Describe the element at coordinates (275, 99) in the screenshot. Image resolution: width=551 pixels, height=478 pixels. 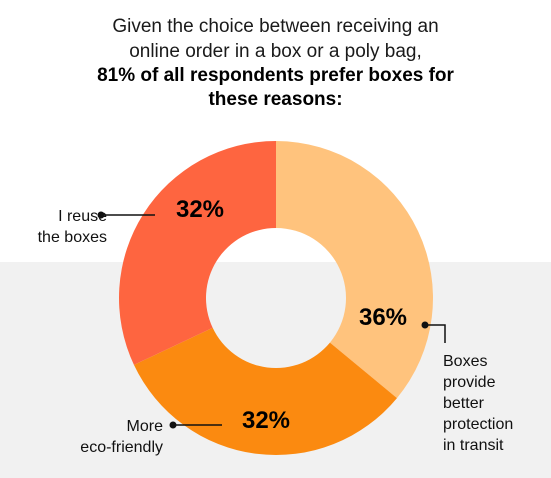
I see `title-line-4: these reasons:` at that location.